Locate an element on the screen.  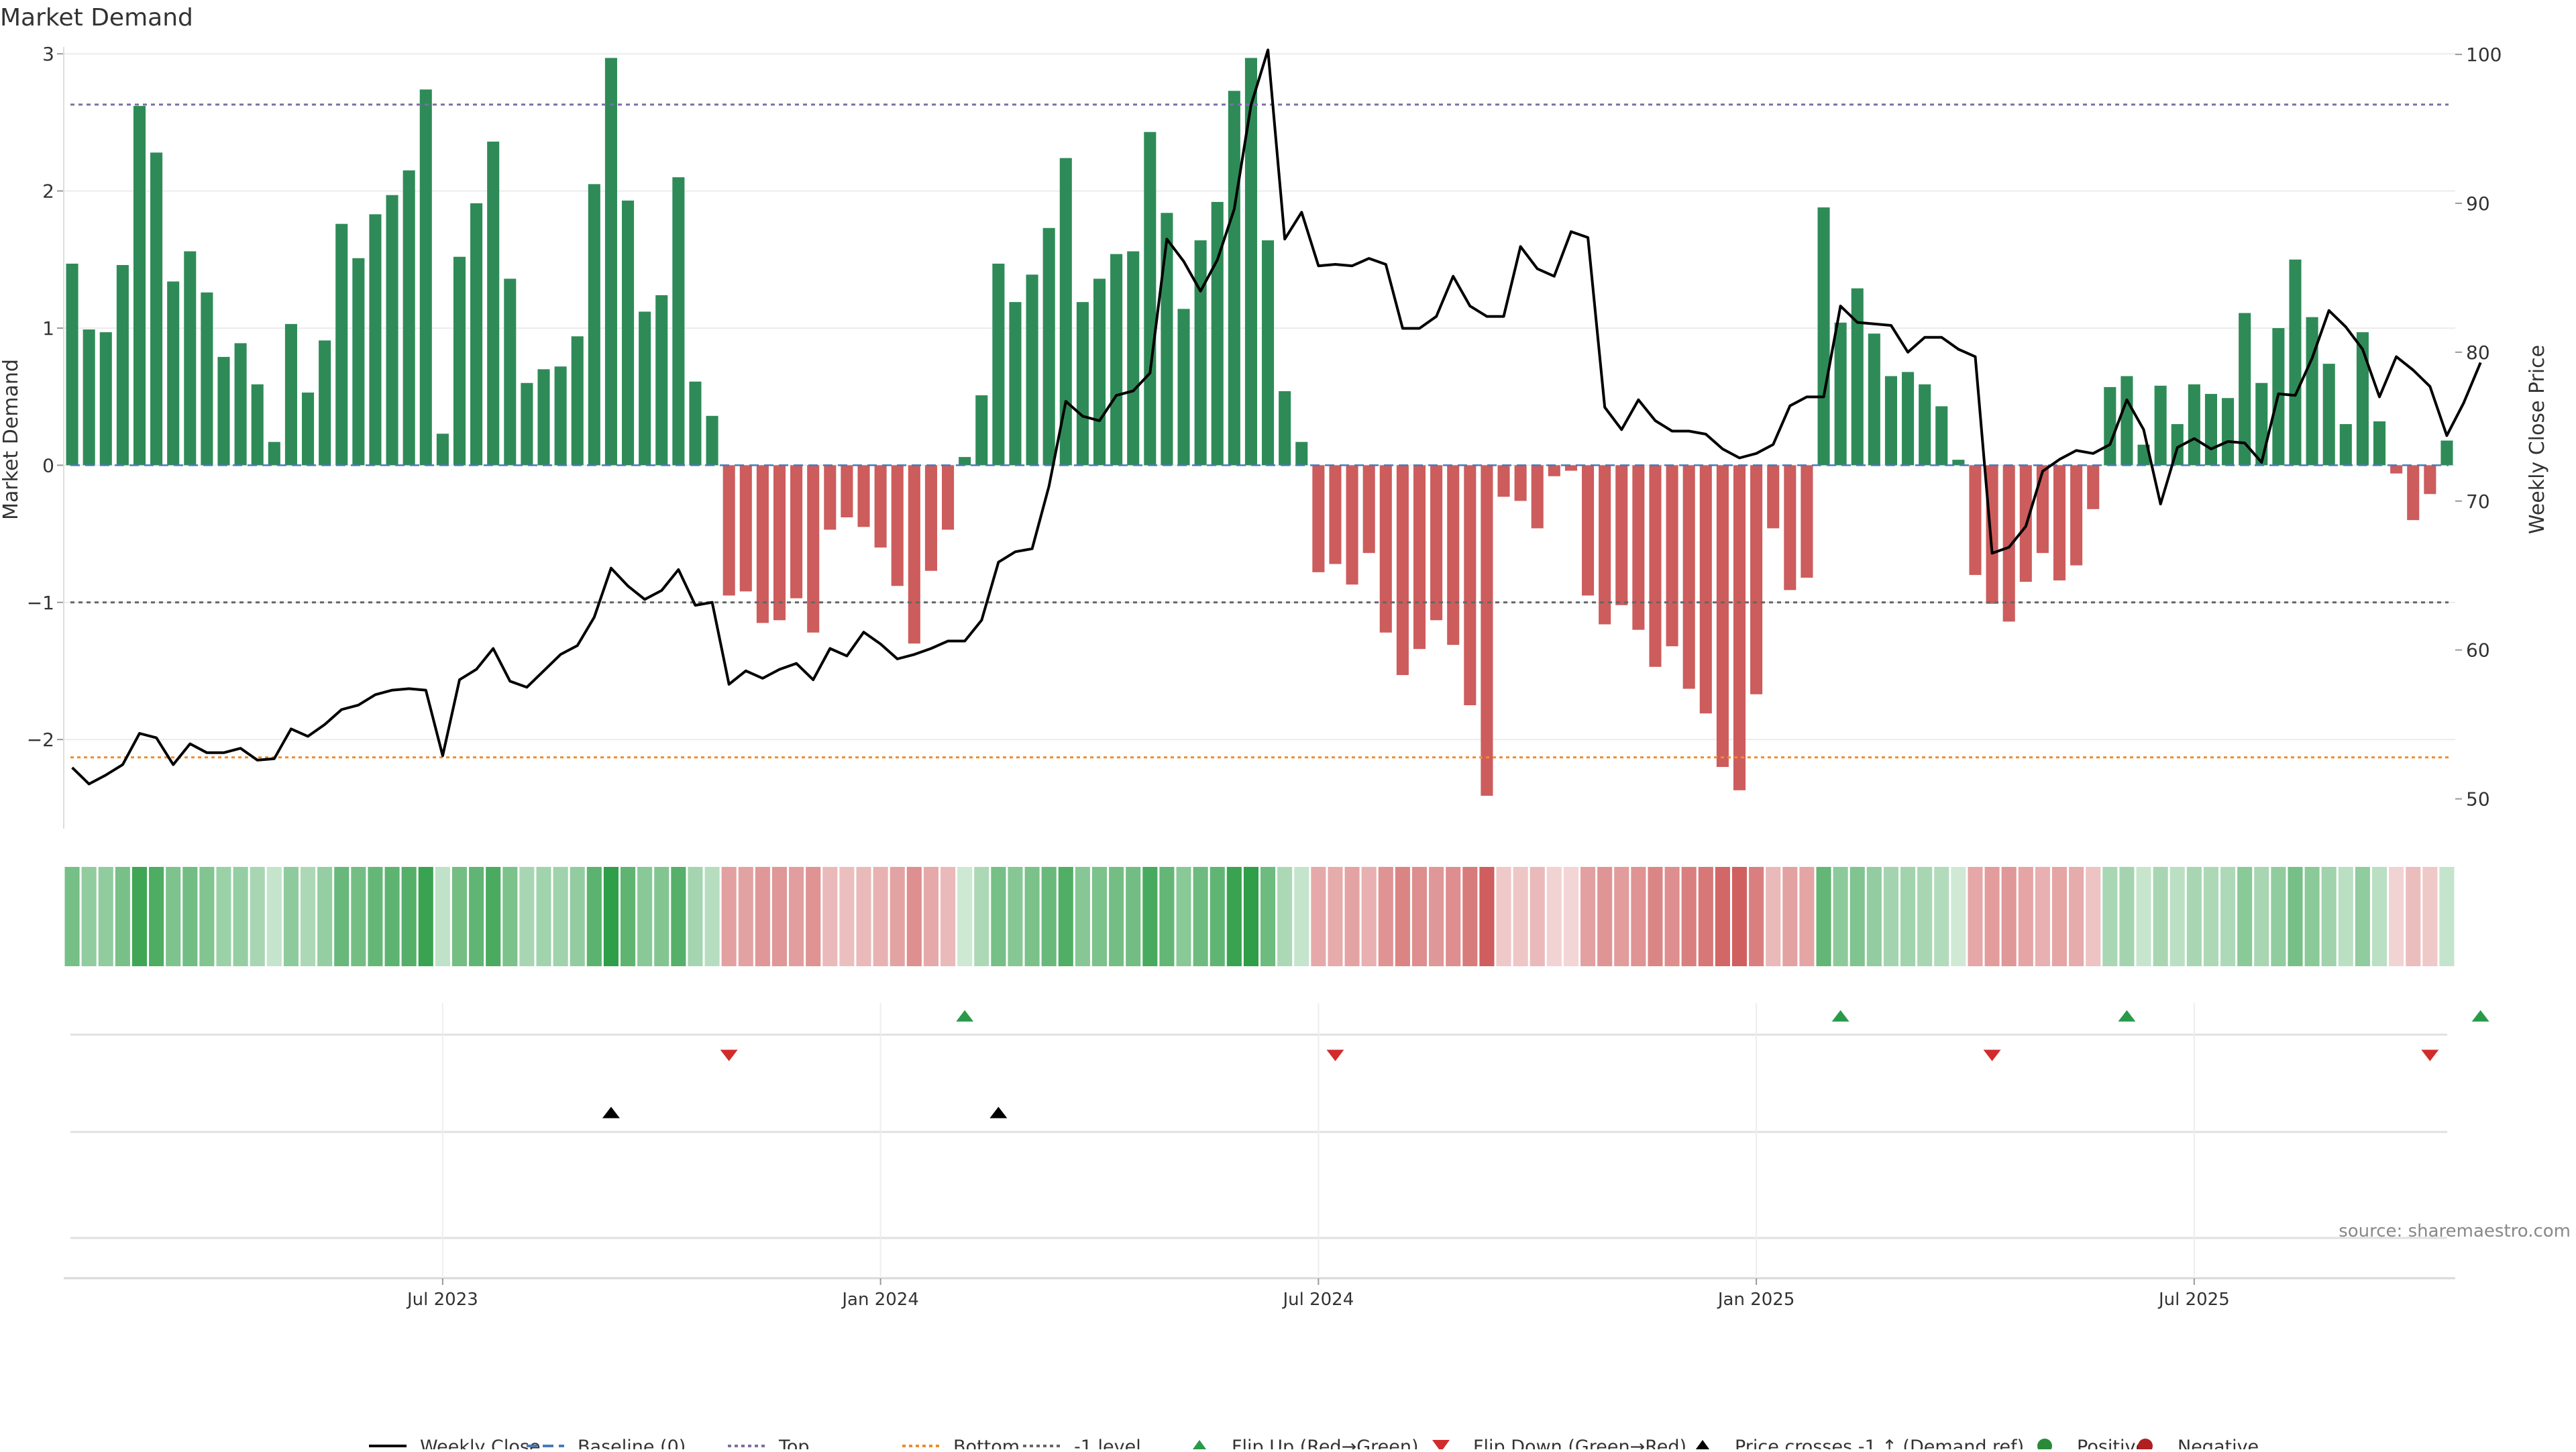
y-tick-label: 3 is located at coordinates (48, 54).